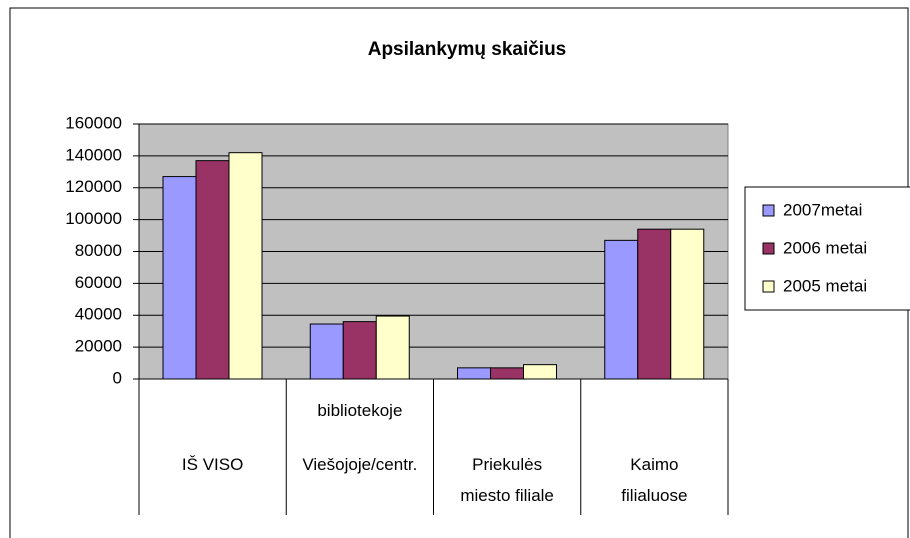 The width and height of the screenshot is (910, 538). What do you see at coordinates (93, 218) in the screenshot?
I see `y-tick-label: 100000` at bounding box center [93, 218].